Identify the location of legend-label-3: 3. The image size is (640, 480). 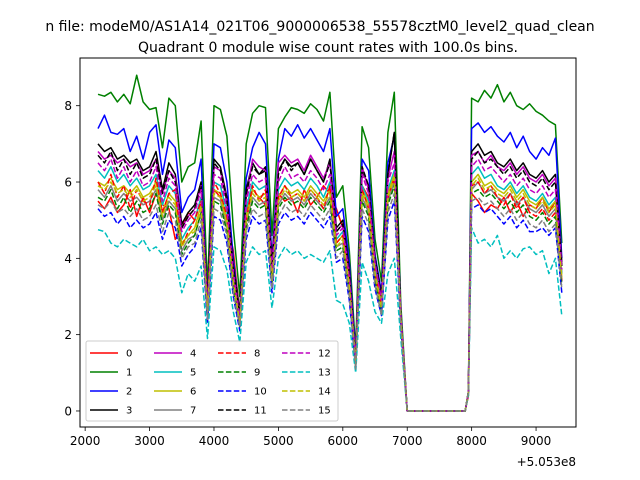
(129, 411).